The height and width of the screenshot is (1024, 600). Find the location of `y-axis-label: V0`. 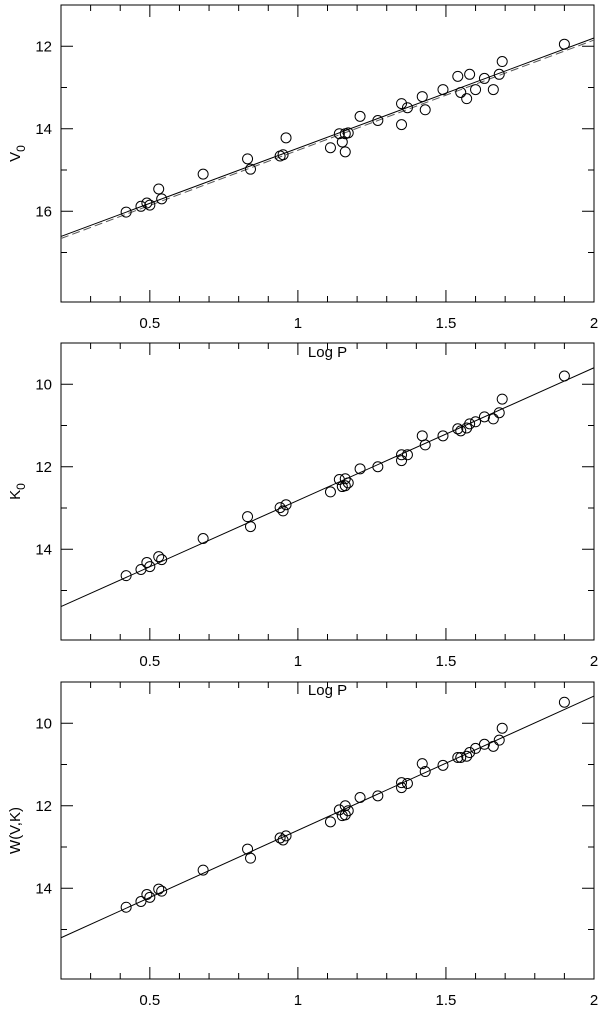

y-axis-label: V0 is located at coordinates (17, 153).